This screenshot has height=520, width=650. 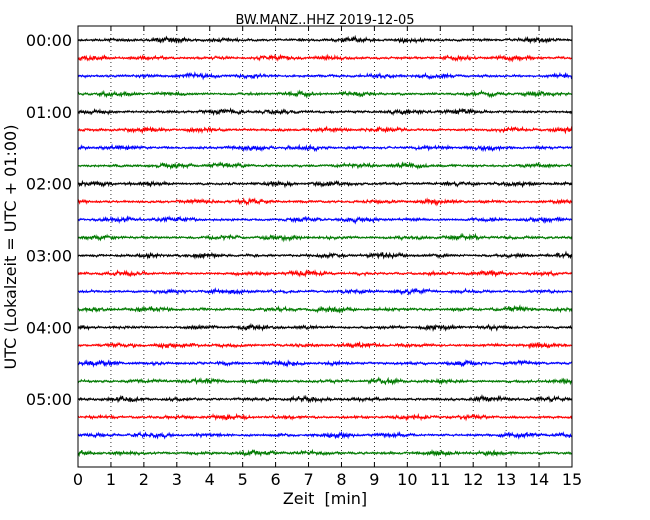 What do you see at coordinates (325, 237) in the screenshot?
I see `trace-02:45` at bounding box center [325, 237].